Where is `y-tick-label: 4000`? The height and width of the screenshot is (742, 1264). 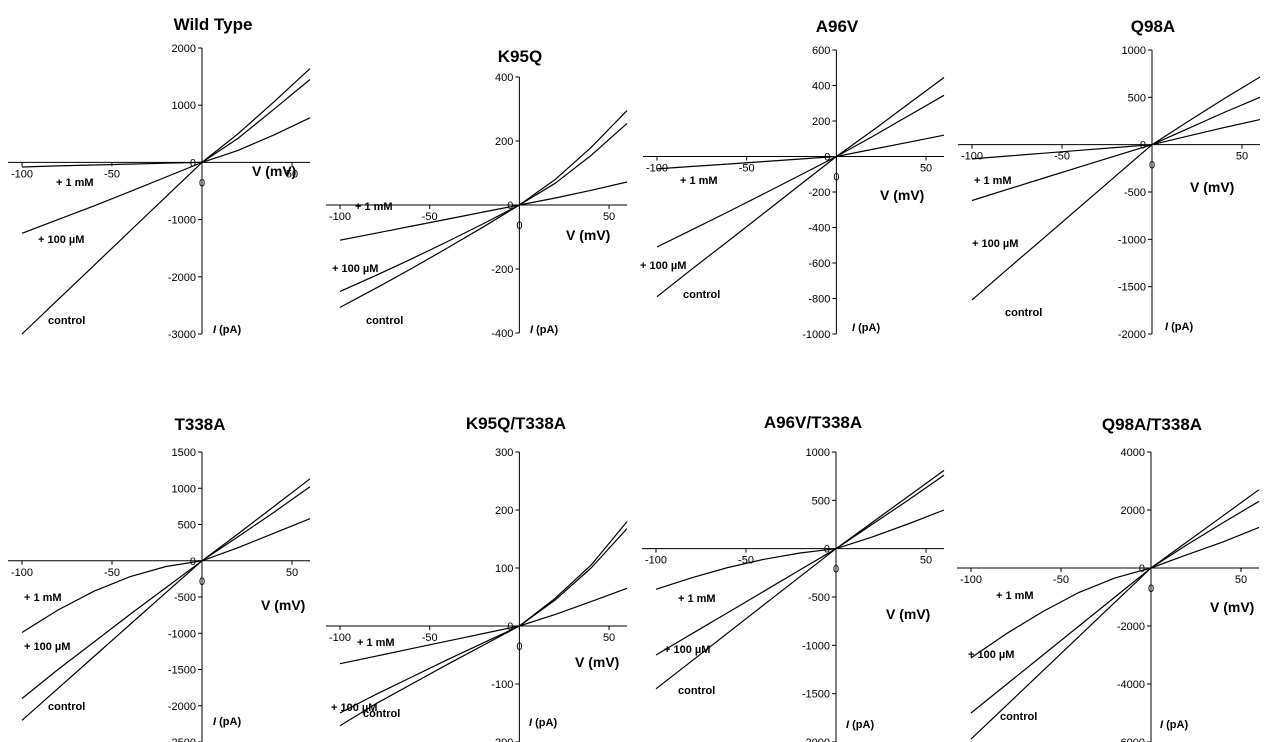 y-tick-label: 4000 is located at coordinates (1133, 453).